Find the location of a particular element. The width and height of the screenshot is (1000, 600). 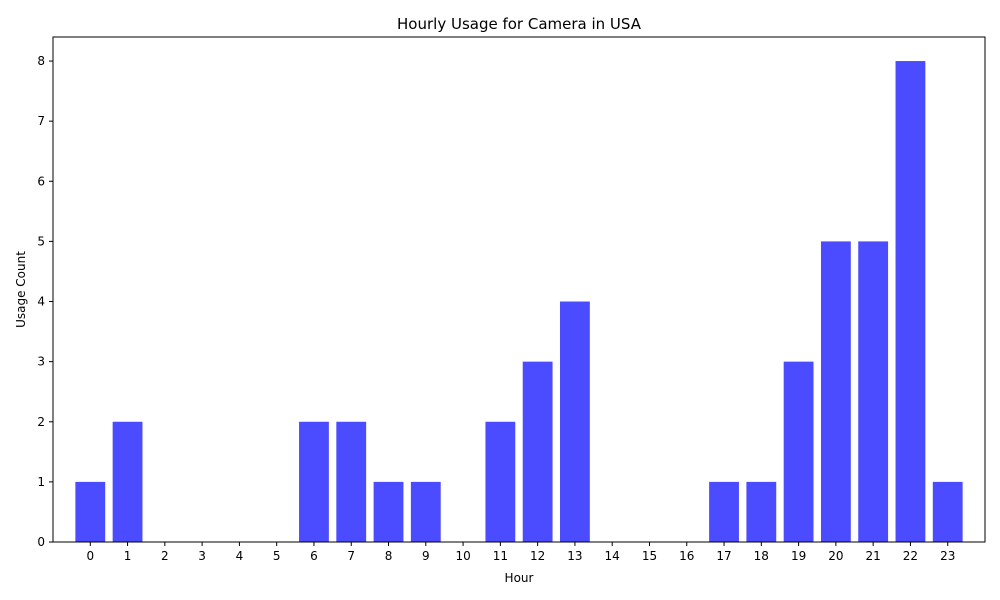

x-tick-label: 2 is located at coordinates (165, 556).